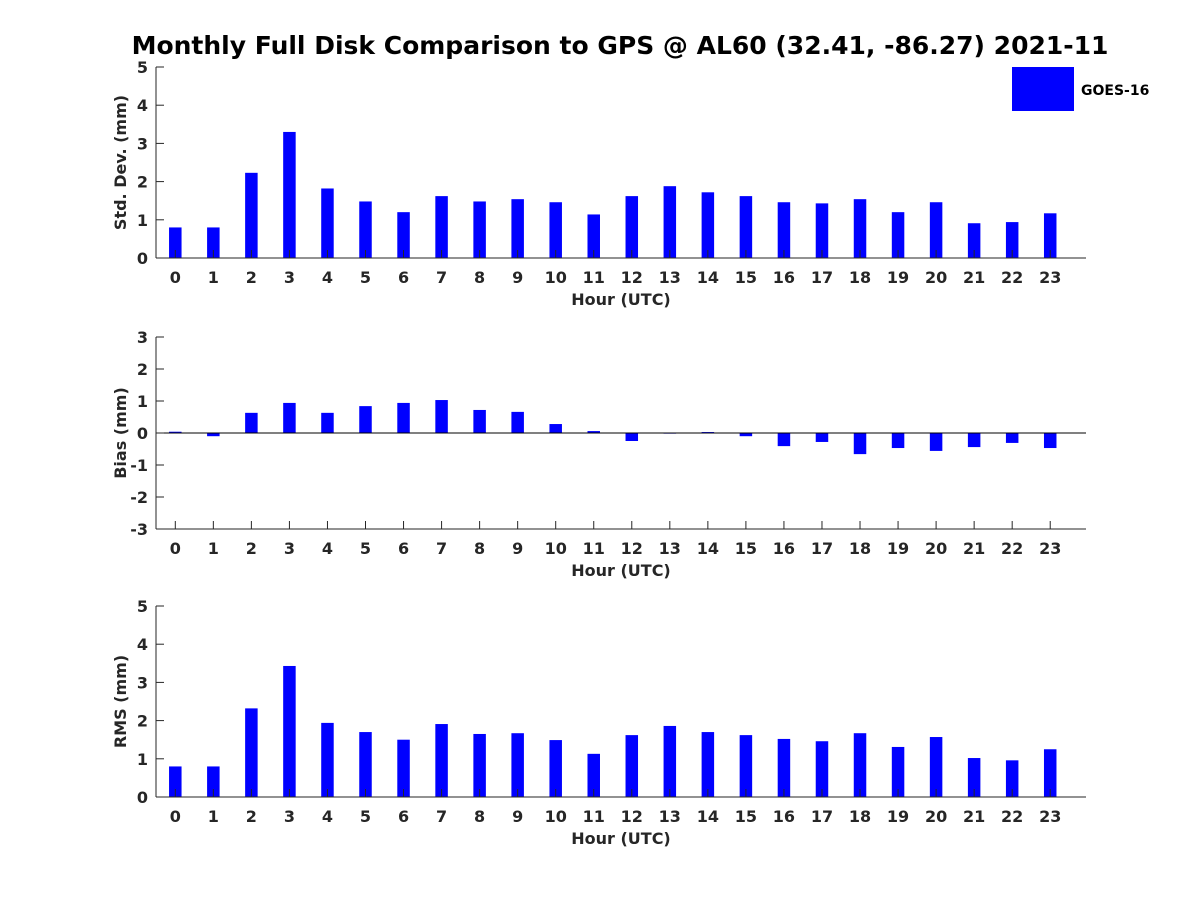 The width and height of the screenshot is (1200, 900). Describe the element at coordinates (822, 548) in the screenshot. I see `x-tick-label: 17` at that location.